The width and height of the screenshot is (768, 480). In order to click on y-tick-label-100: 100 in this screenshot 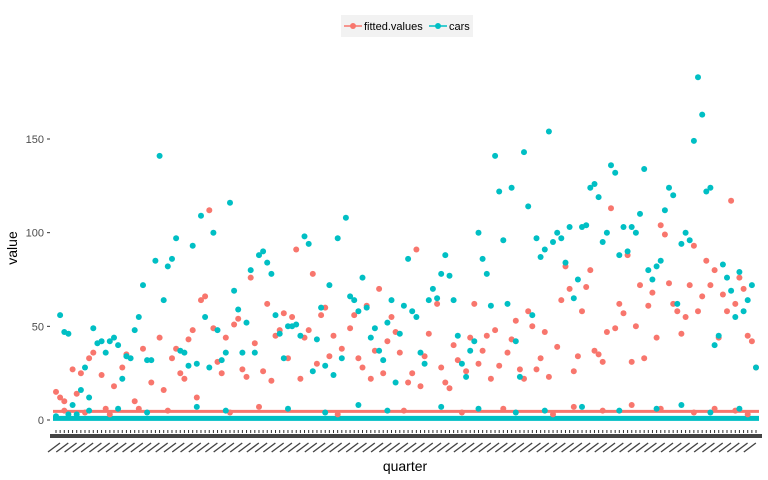, I will do `click(35, 234)`.